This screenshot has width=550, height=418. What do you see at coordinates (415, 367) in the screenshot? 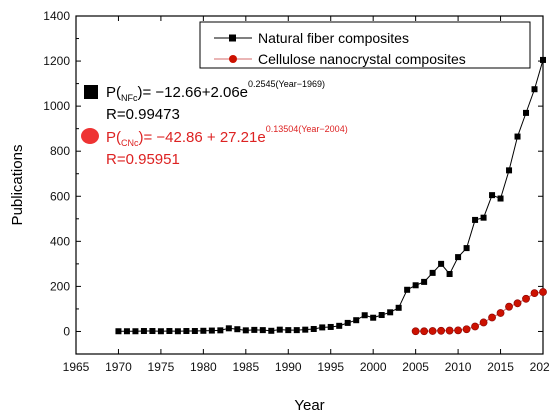
I see `x-tick-label: 2005` at bounding box center [415, 367].